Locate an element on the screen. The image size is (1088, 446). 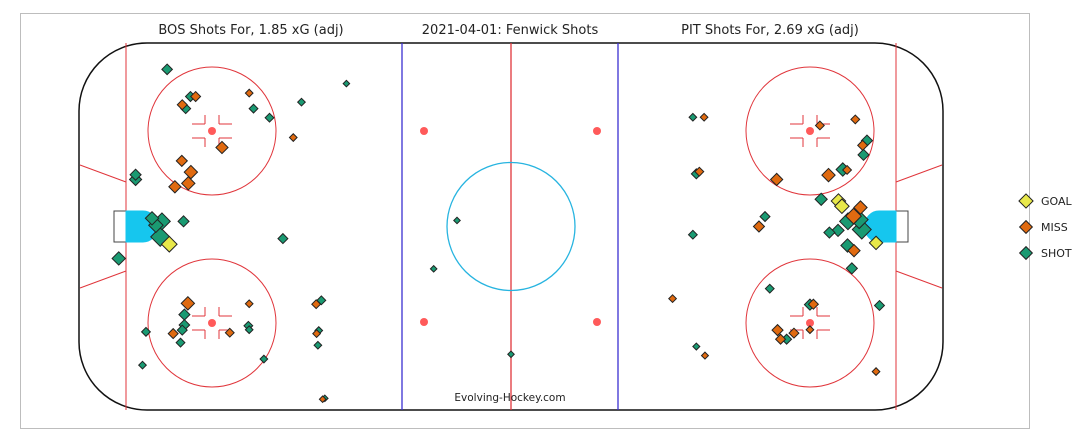
right-trapezoid-top is located at coordinates (919, 173).